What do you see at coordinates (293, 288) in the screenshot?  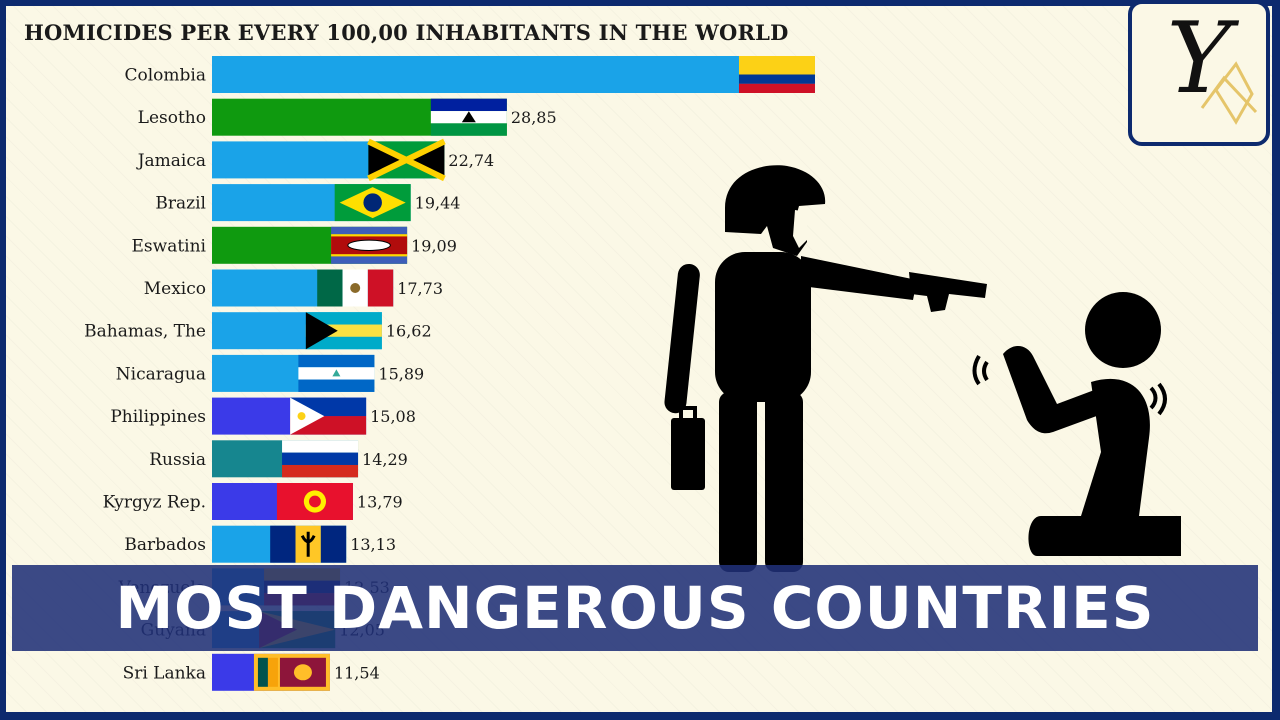 I see `bar-row: Mexico 17,73` at bounding box center [293, 288].